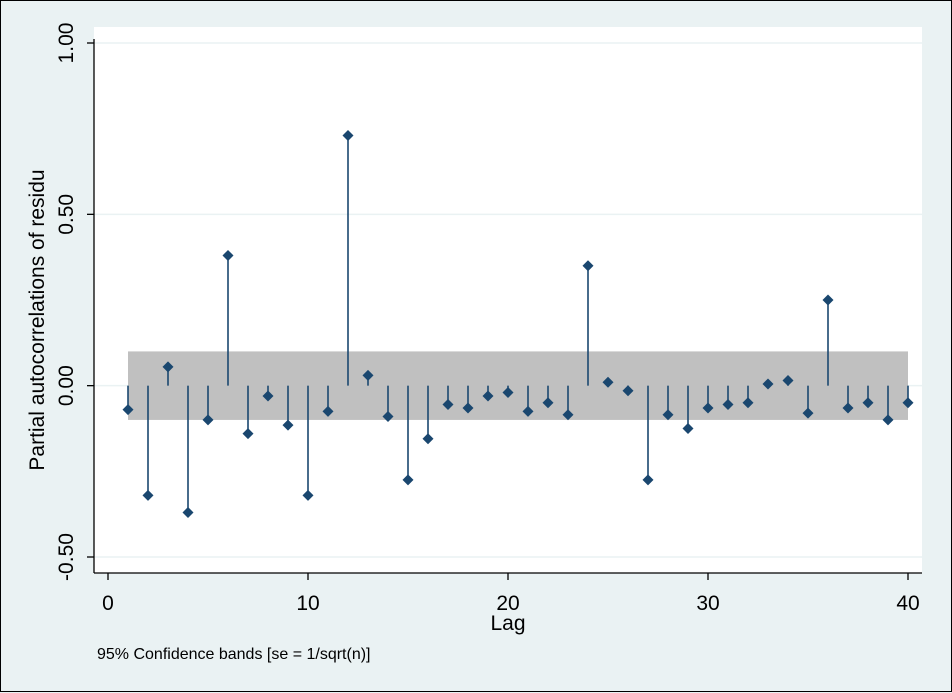 This screenshot has width=952, height=693. Describe the element at coordinates (507, 623) in the screenshot. I see `x-axis-title: Lag` at that location.